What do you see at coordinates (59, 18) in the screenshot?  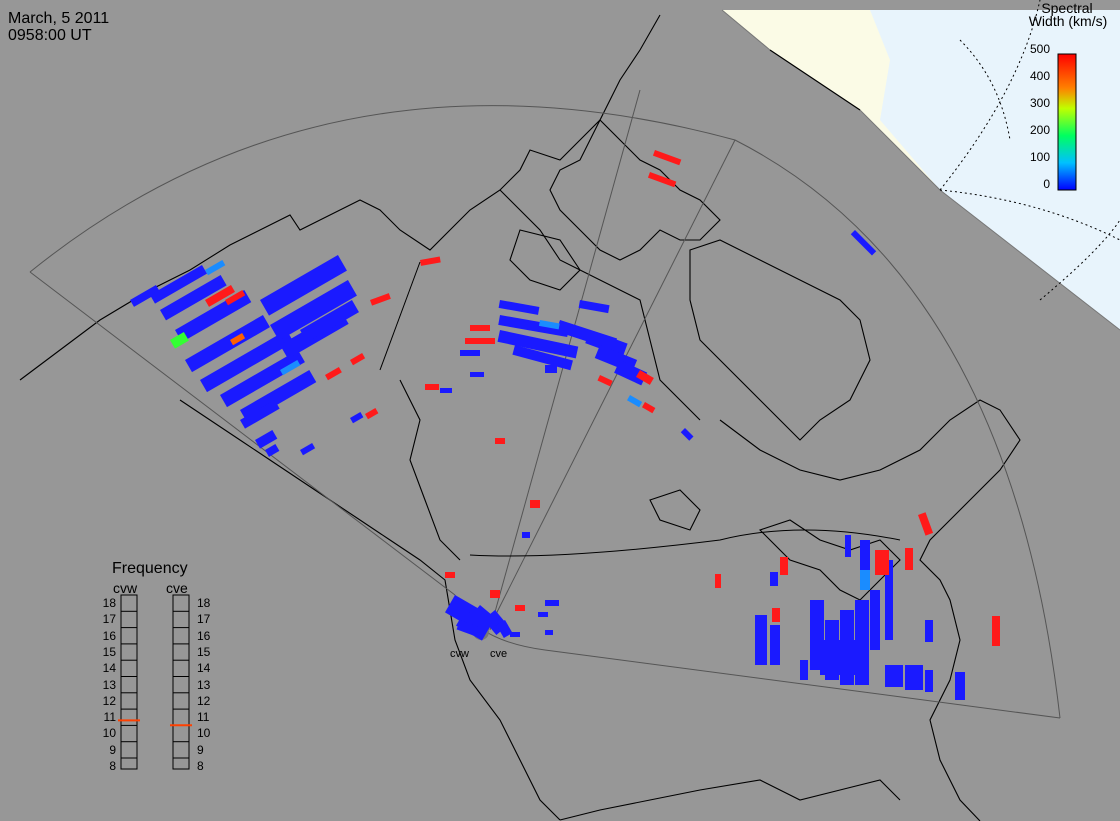 I see `date-label: March, 5 2011` at bounding box center [59, 18].